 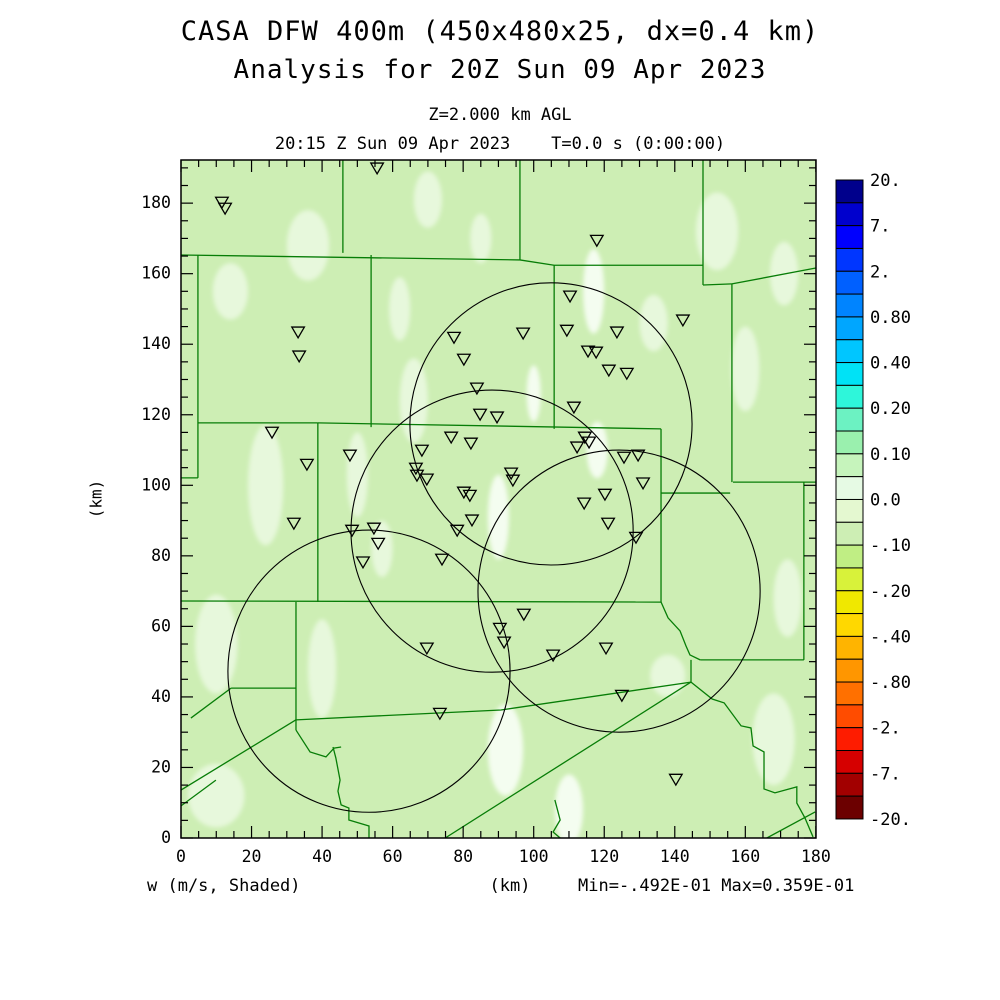 I want to click on colorbar-label: -7., so click(x=885, y=774).